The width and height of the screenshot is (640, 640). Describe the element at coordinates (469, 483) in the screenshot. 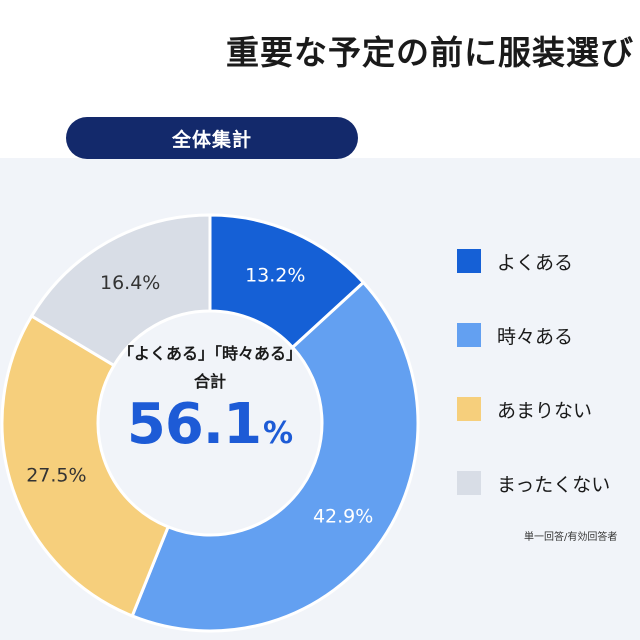

I see `legend-swatch-never` at that location.